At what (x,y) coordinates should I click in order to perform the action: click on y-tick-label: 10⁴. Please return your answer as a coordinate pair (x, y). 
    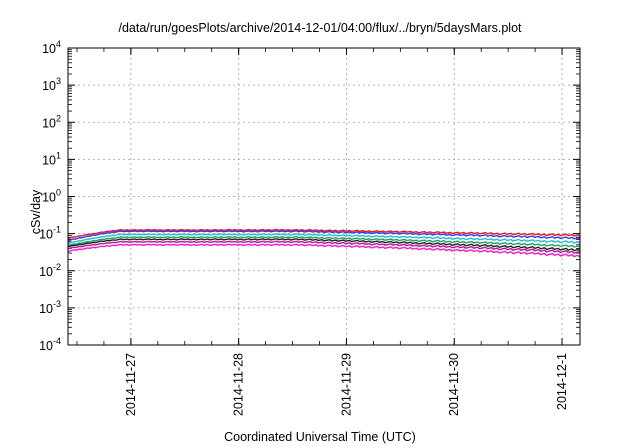
    Looking at the image, I should click on (51, 47).